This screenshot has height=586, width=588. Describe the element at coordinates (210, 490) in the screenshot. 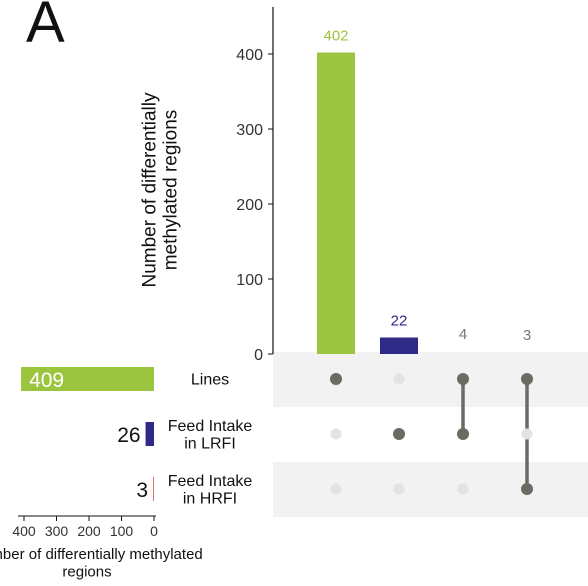

I see `set-name: Feed Intake in HRFI` at that location.